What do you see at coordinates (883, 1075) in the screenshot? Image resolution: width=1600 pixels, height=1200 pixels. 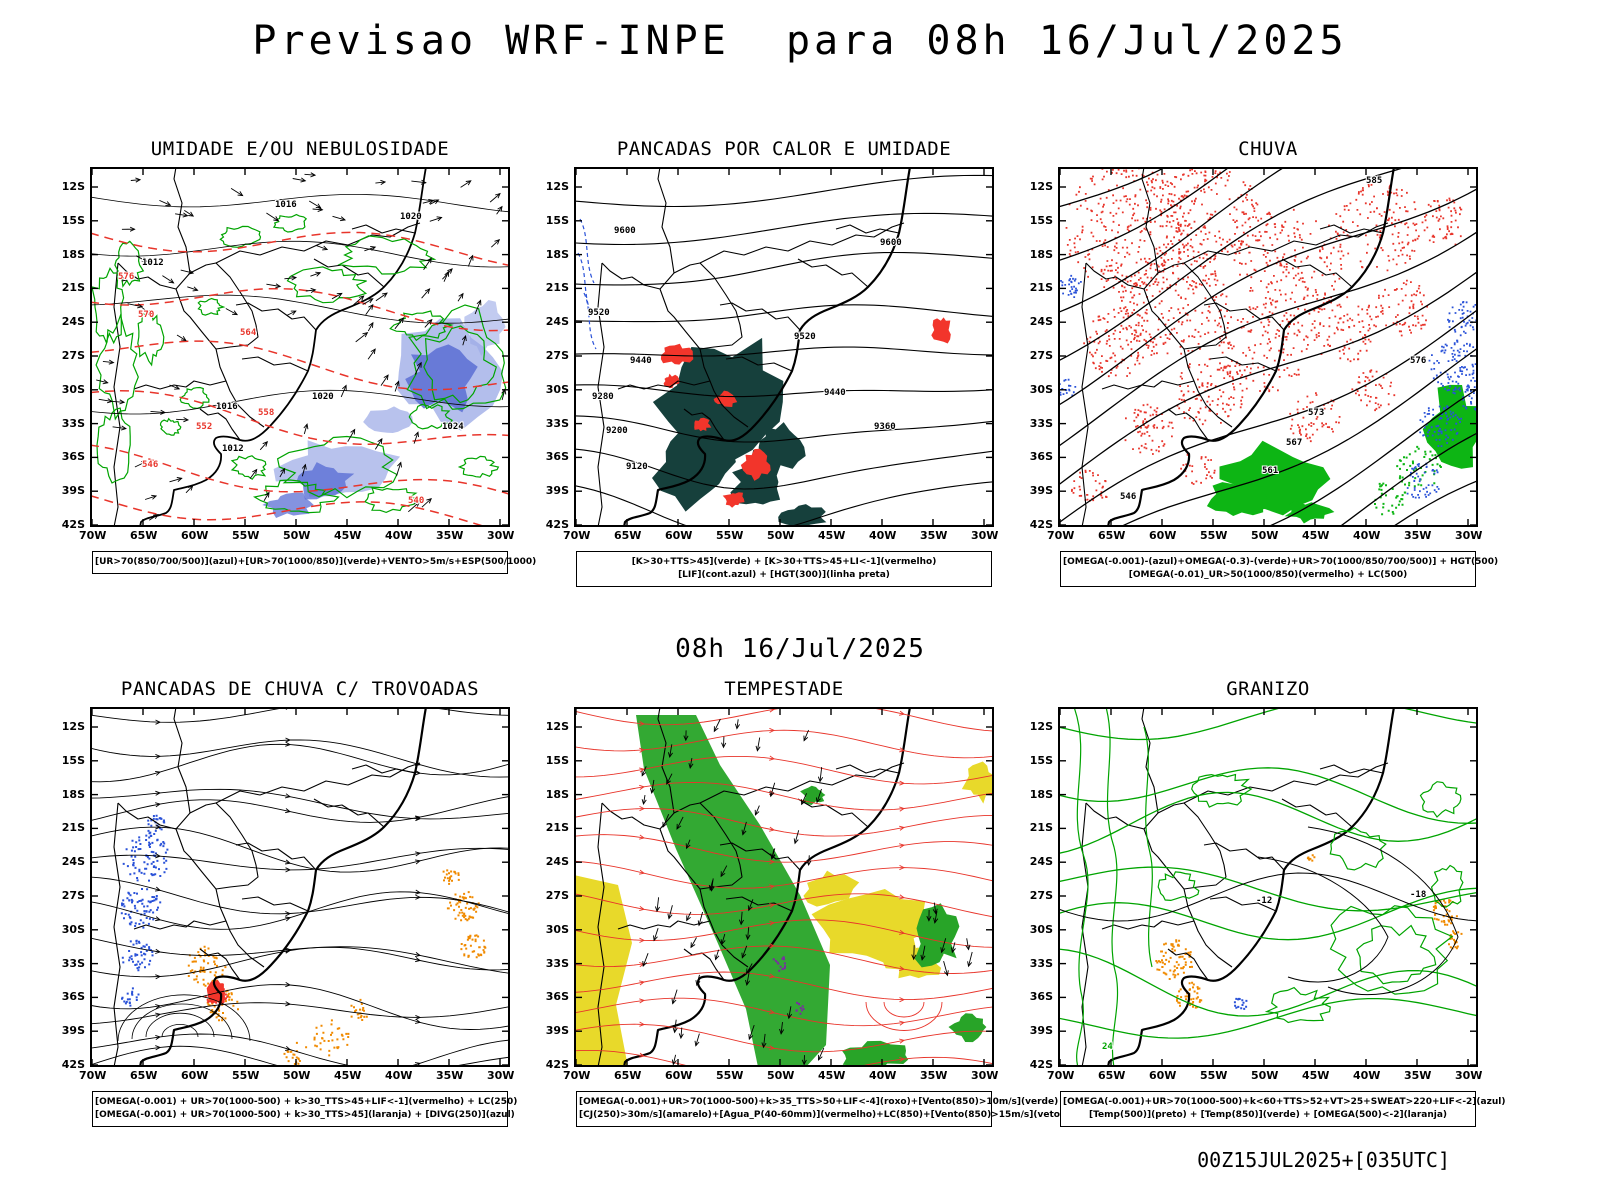 I see `lon-tick-label: 40W` at bounding box center [883, 1075].